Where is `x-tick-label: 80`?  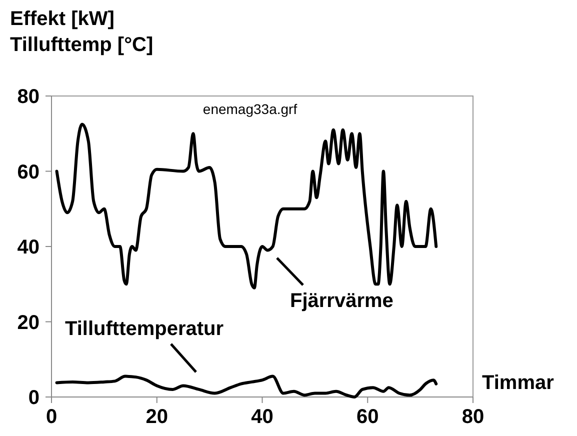 x-tick-label: 80 is located at coordinates (473, 417).